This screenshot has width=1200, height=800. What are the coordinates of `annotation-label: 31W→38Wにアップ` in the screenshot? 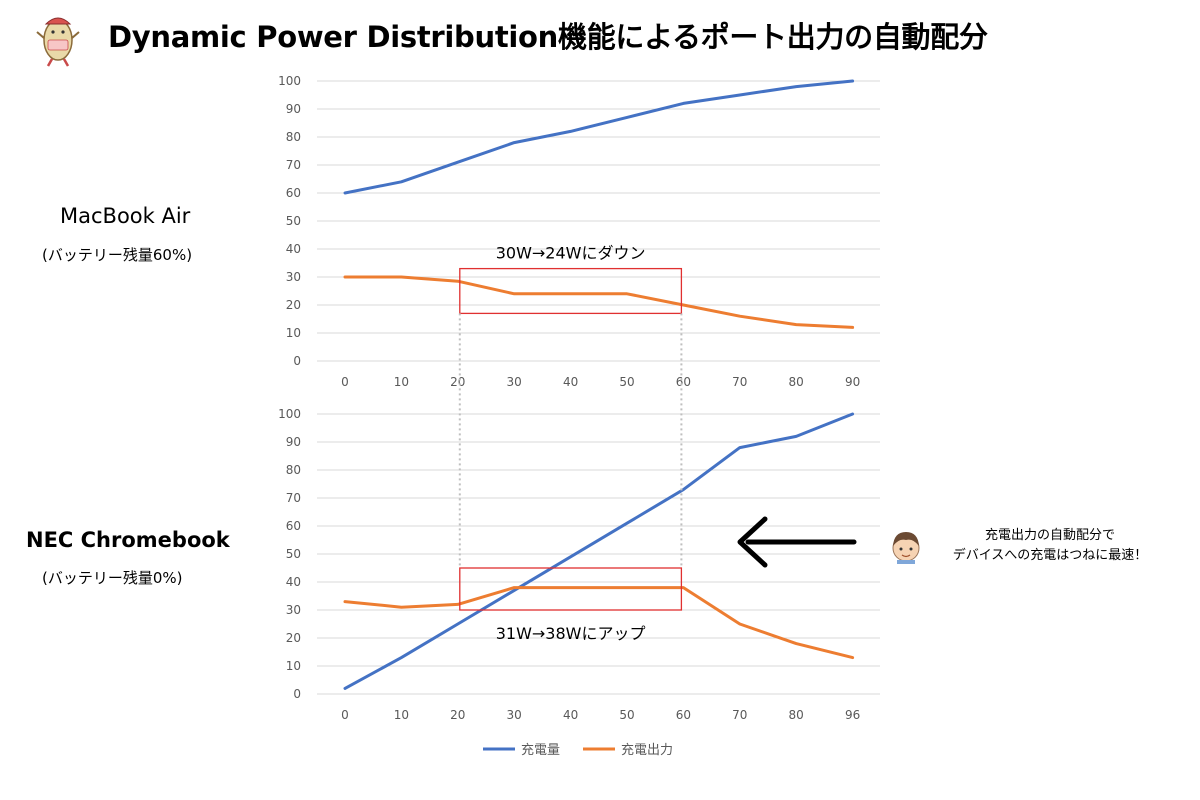 It's located at (571, 633).